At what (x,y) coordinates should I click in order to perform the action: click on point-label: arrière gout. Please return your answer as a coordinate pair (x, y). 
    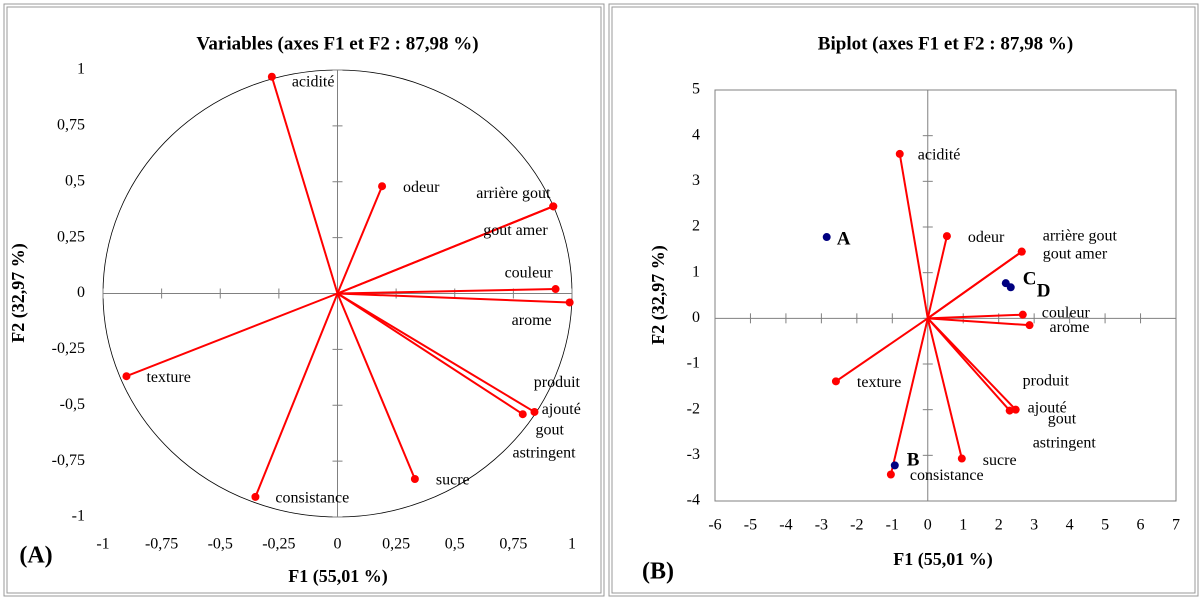
    Looking at the image, I should click on (1080, 235).